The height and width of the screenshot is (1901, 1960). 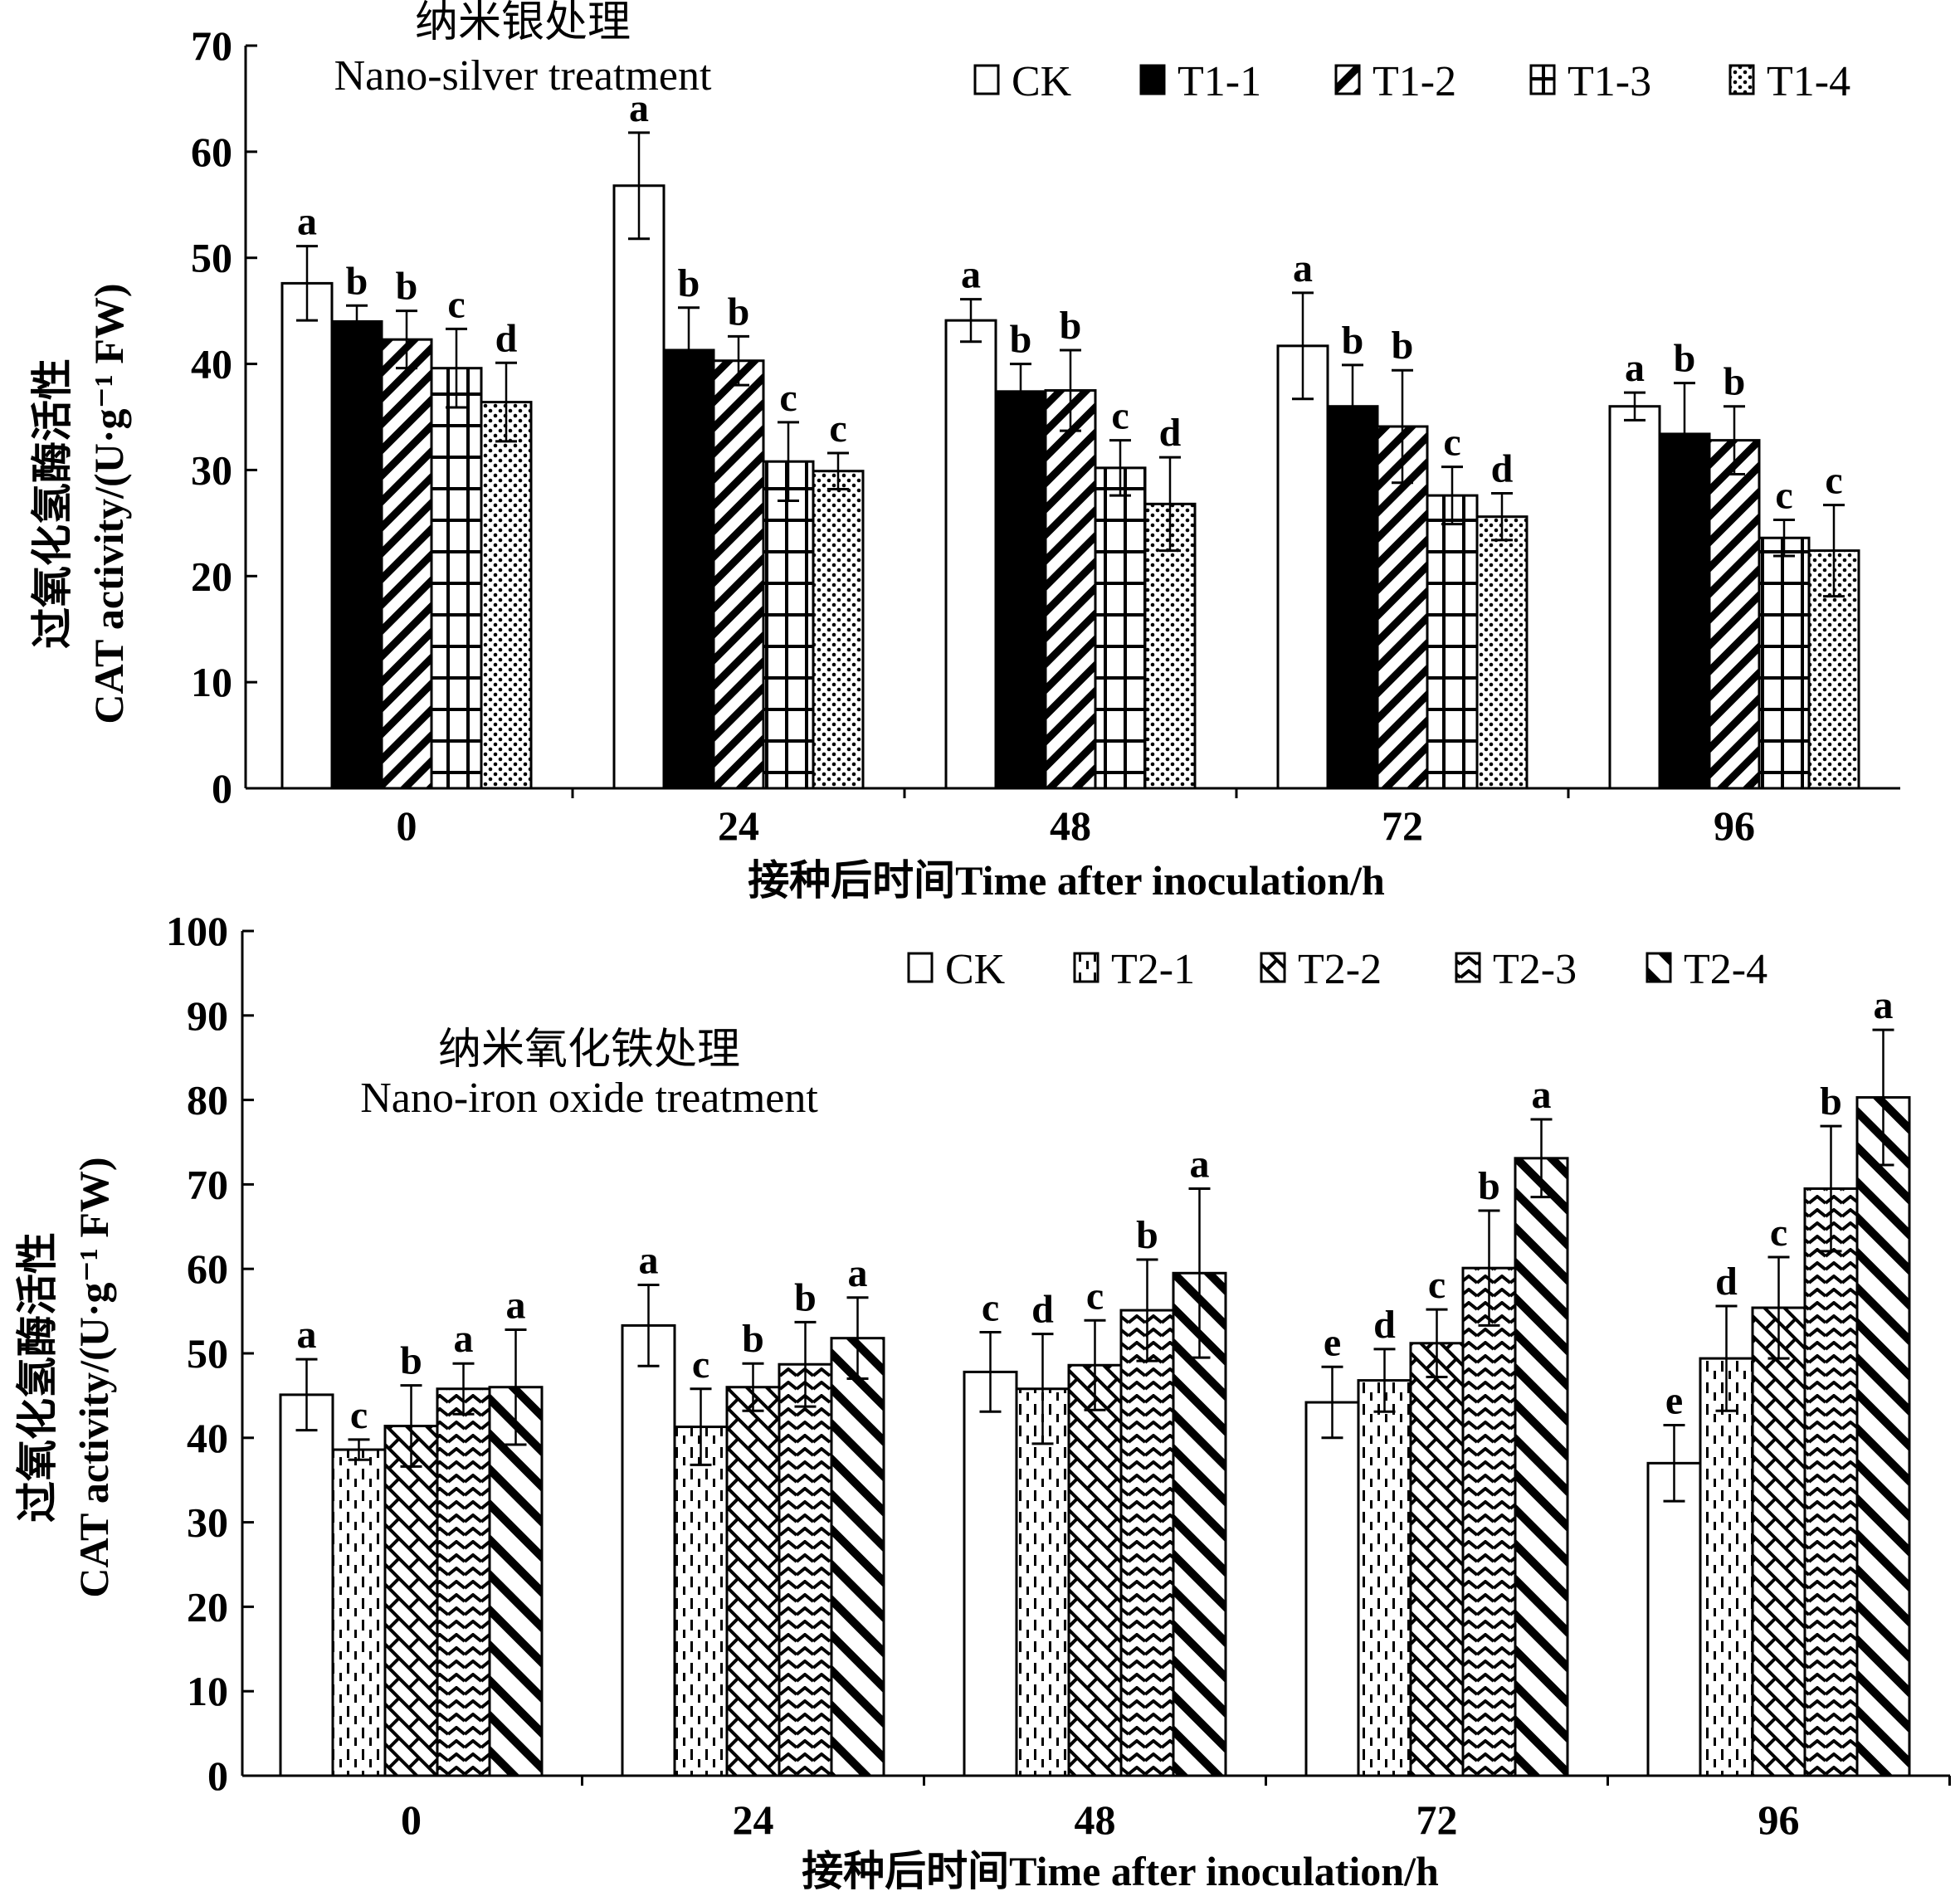 I want to click on bar-t2-3-0h, so click(x=463, y=1582).